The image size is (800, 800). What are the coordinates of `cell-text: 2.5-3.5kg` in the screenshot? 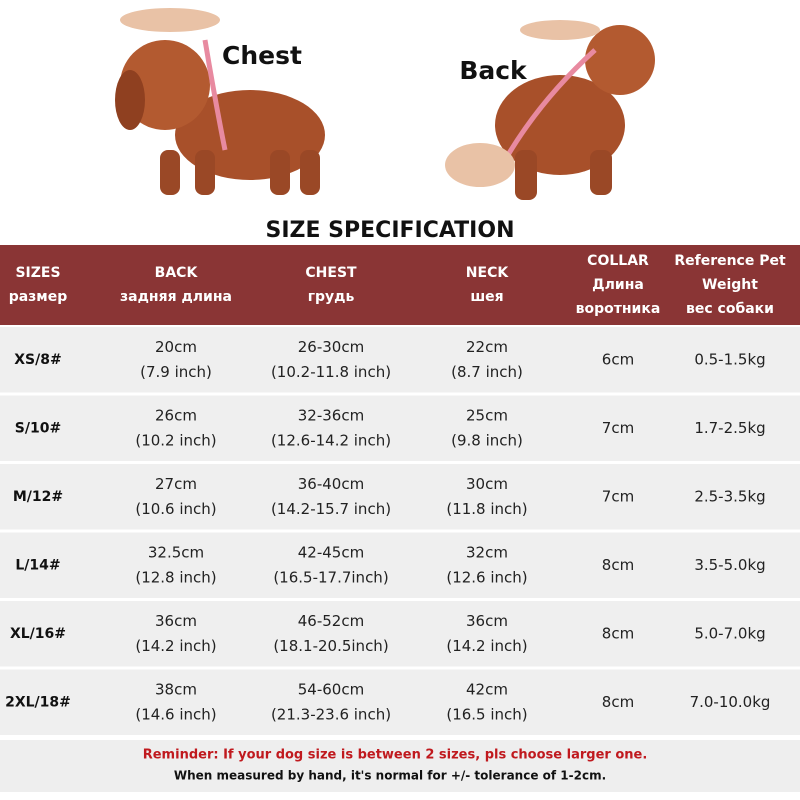 It's located at (729, 496).